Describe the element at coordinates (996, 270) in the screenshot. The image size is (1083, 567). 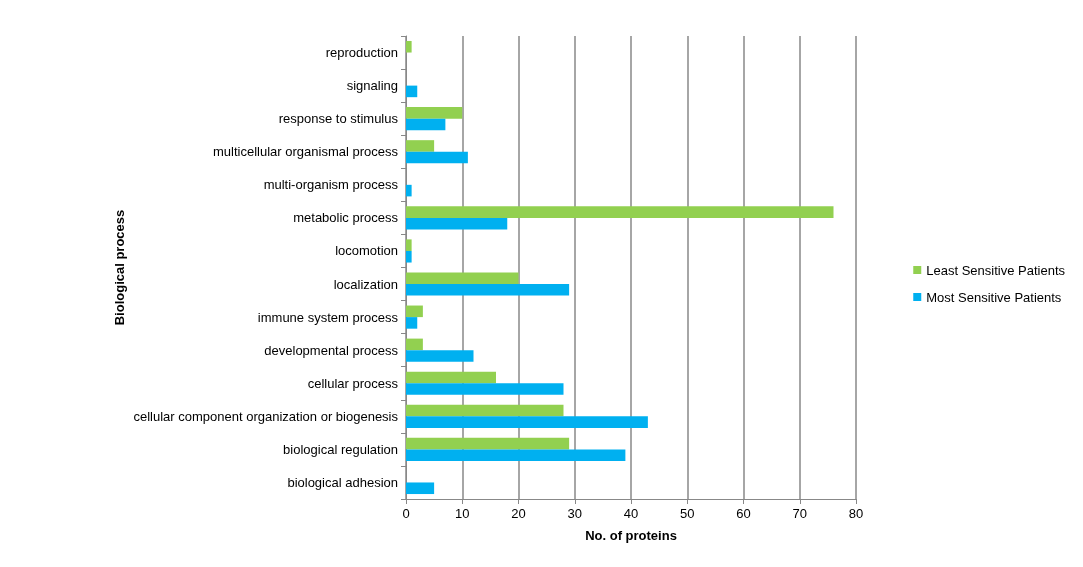
I see `legend-label: Least Sensitive Patients` at that location.